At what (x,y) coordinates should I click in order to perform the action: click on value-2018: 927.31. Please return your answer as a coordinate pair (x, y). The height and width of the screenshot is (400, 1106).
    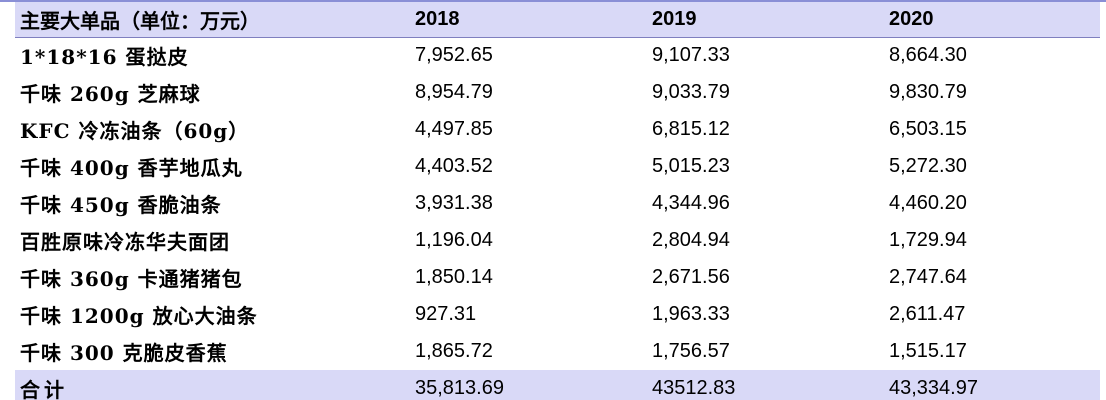
    Looking at the image, I should click on (446, 314).